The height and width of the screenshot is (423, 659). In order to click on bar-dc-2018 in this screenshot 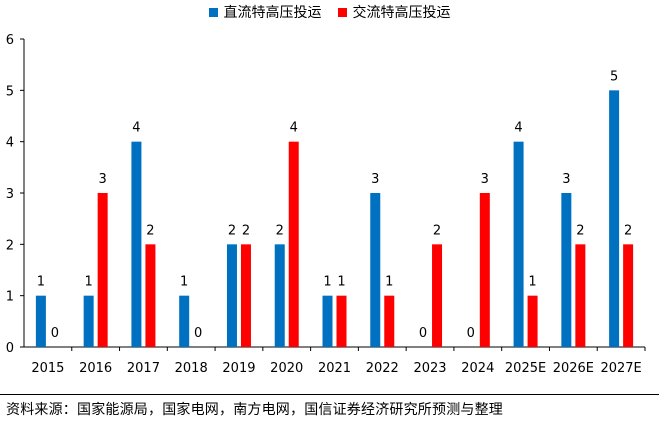, I will do `click(184, 321)`.